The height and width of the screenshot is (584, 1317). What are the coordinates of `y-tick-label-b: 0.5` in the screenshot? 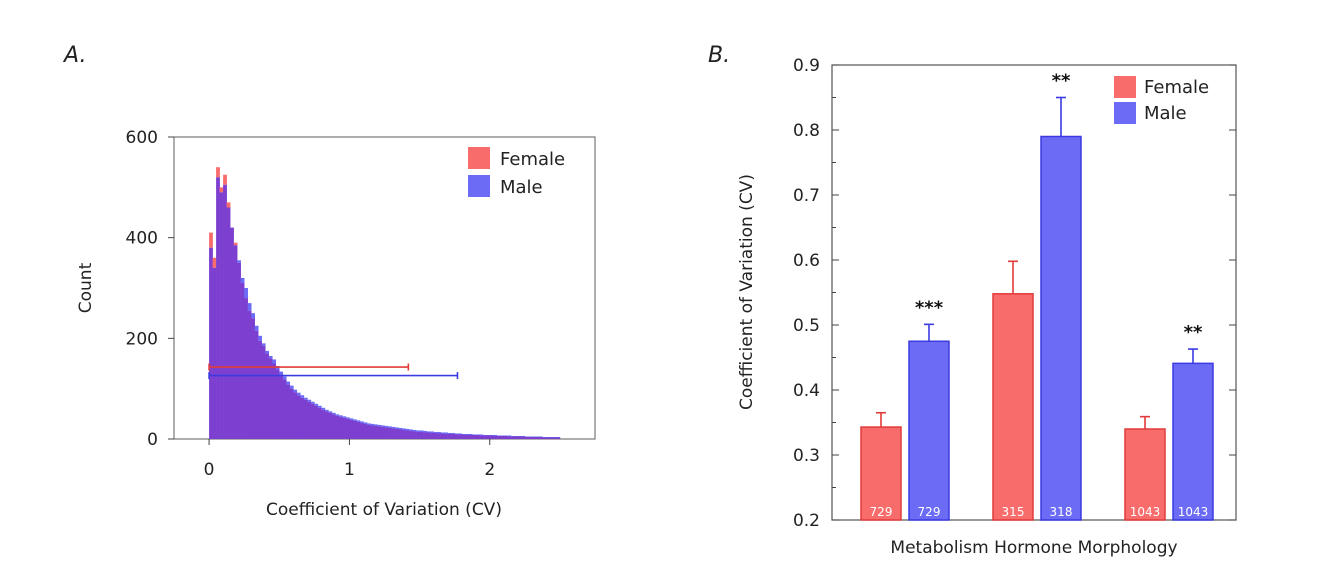 It's located at (806, 326).